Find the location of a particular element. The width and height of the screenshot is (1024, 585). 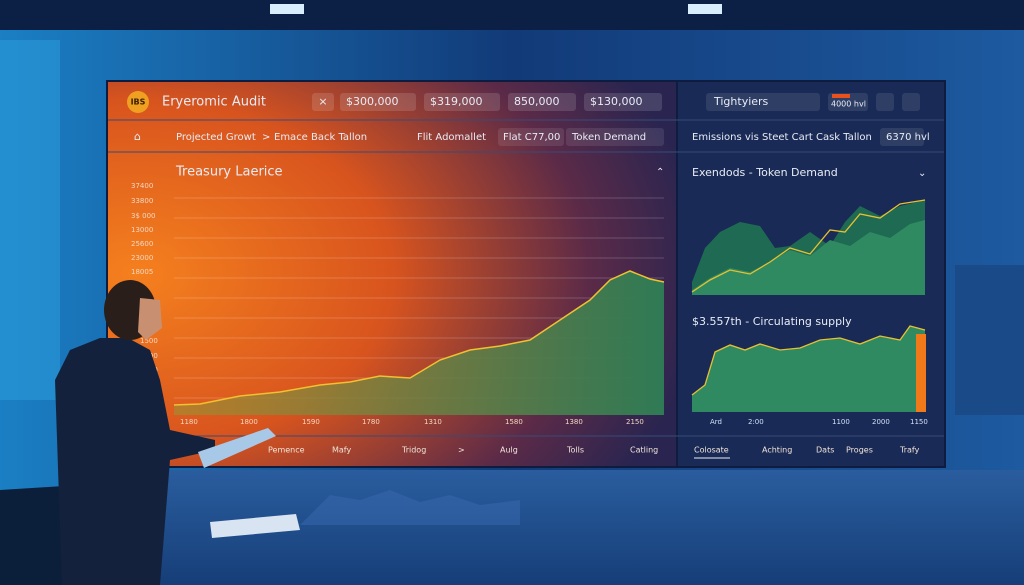

logo: IBS is located at coordinates (138, 102).